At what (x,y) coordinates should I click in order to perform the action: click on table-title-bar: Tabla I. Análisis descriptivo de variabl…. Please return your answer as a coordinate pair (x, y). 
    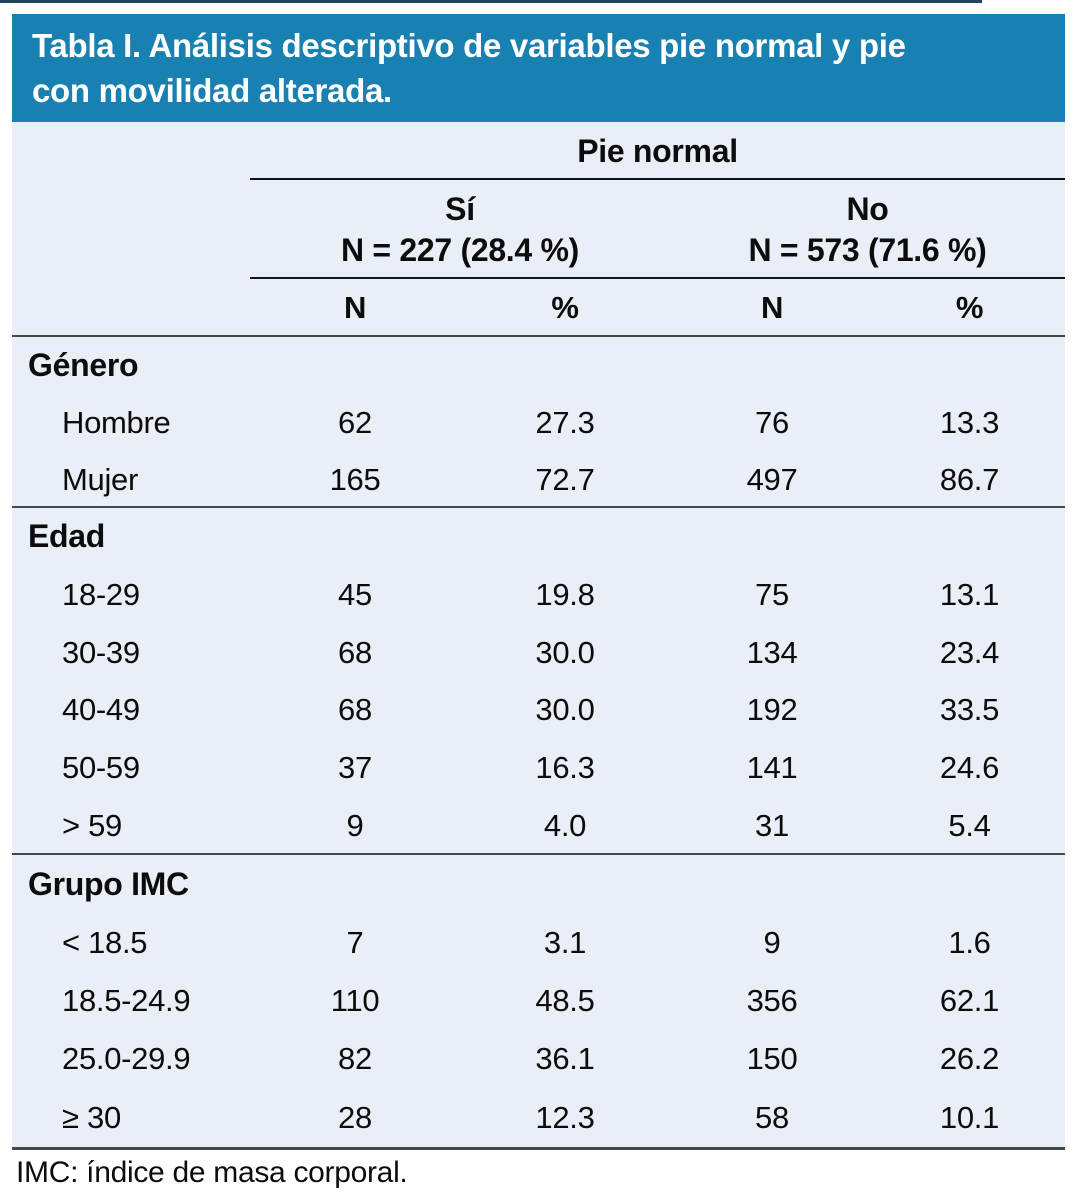
    Looking at the image, I should click on (538, 68).